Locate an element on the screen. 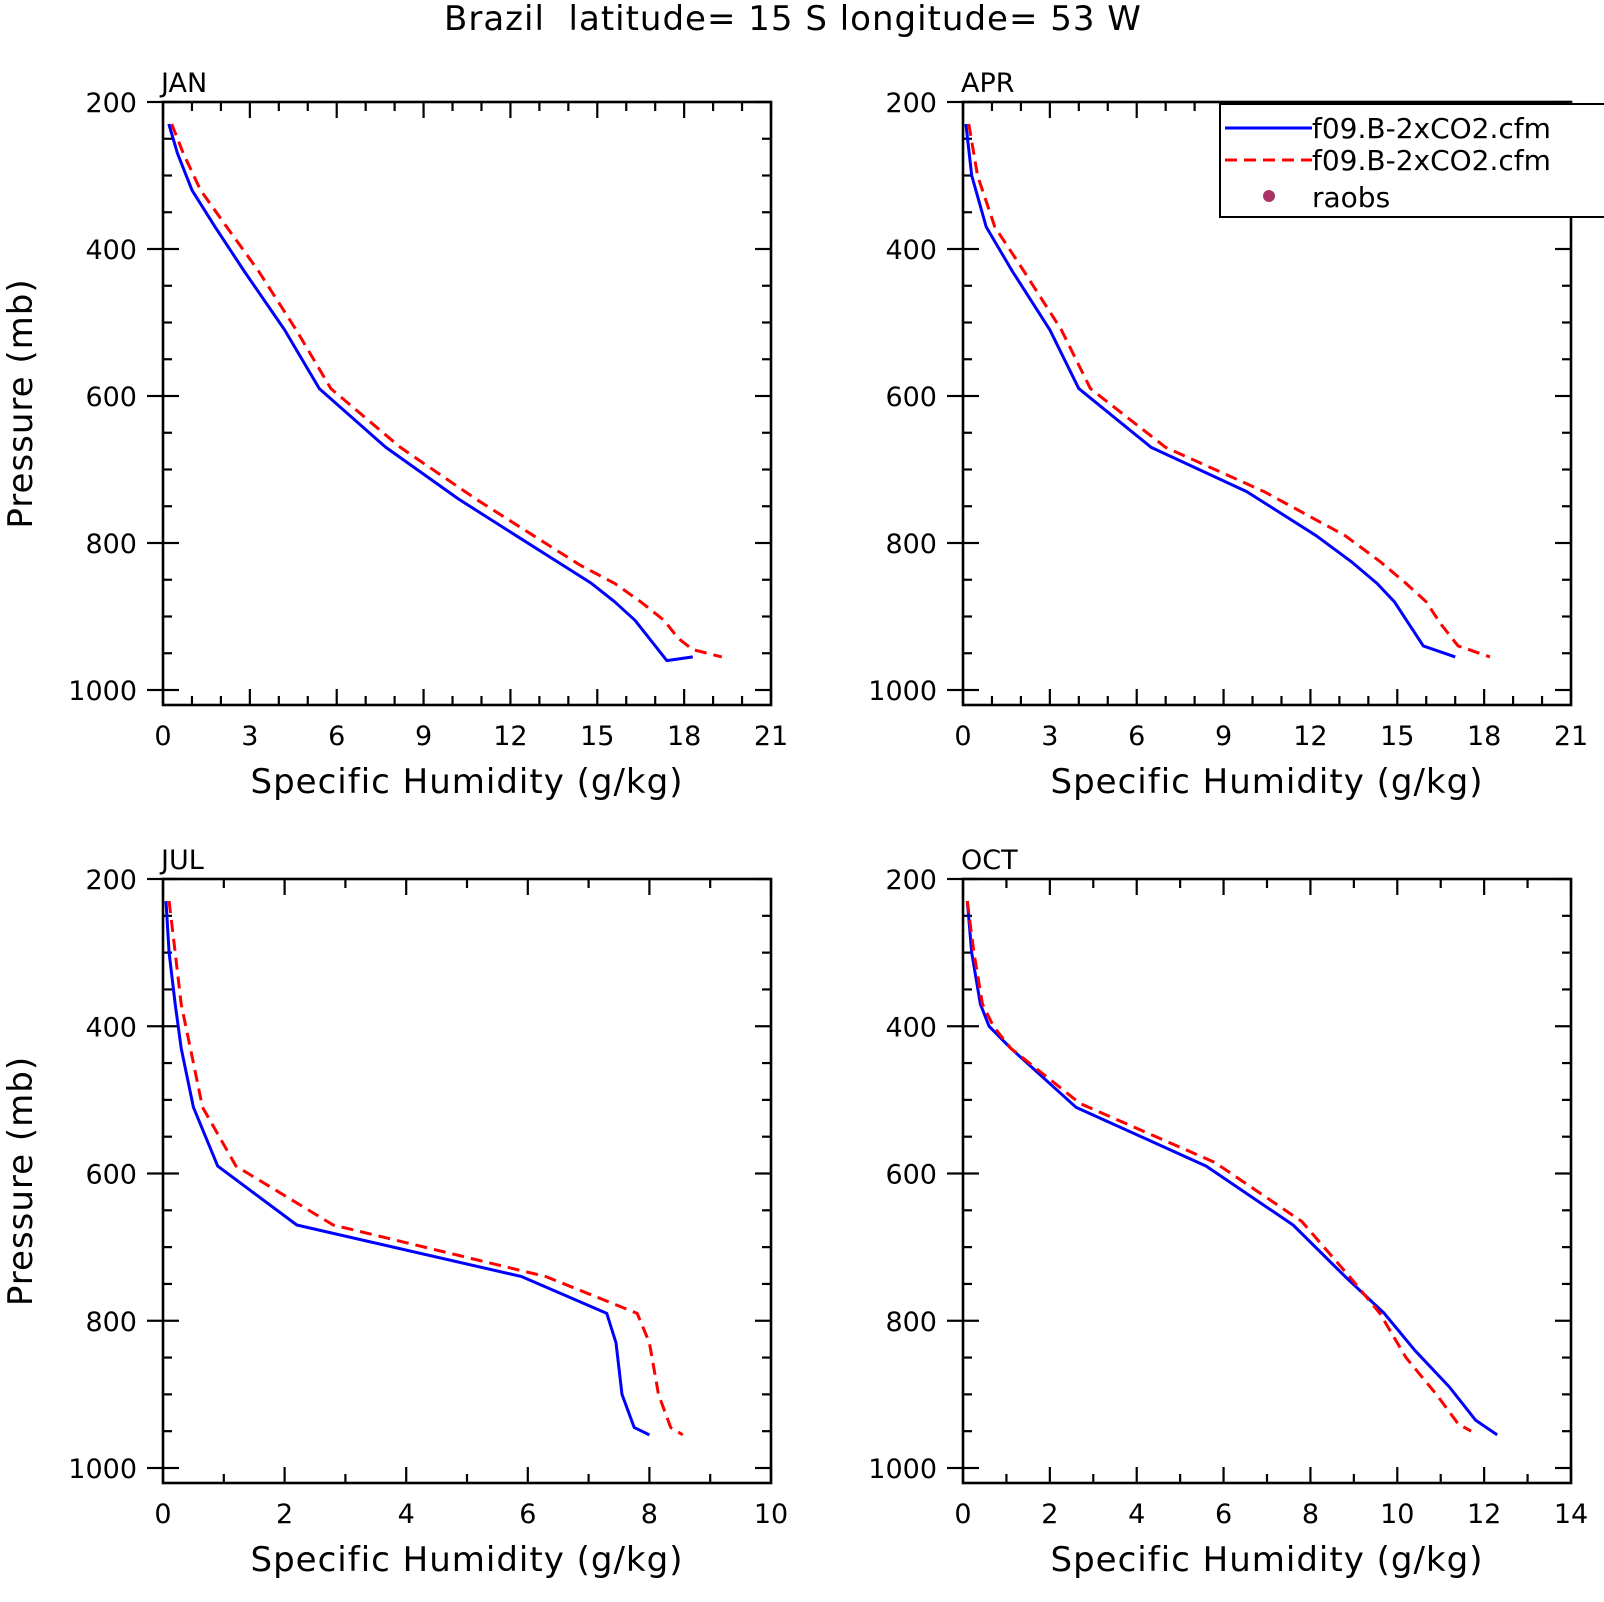  panel-title: JAN is located at coordinates (183, 83).